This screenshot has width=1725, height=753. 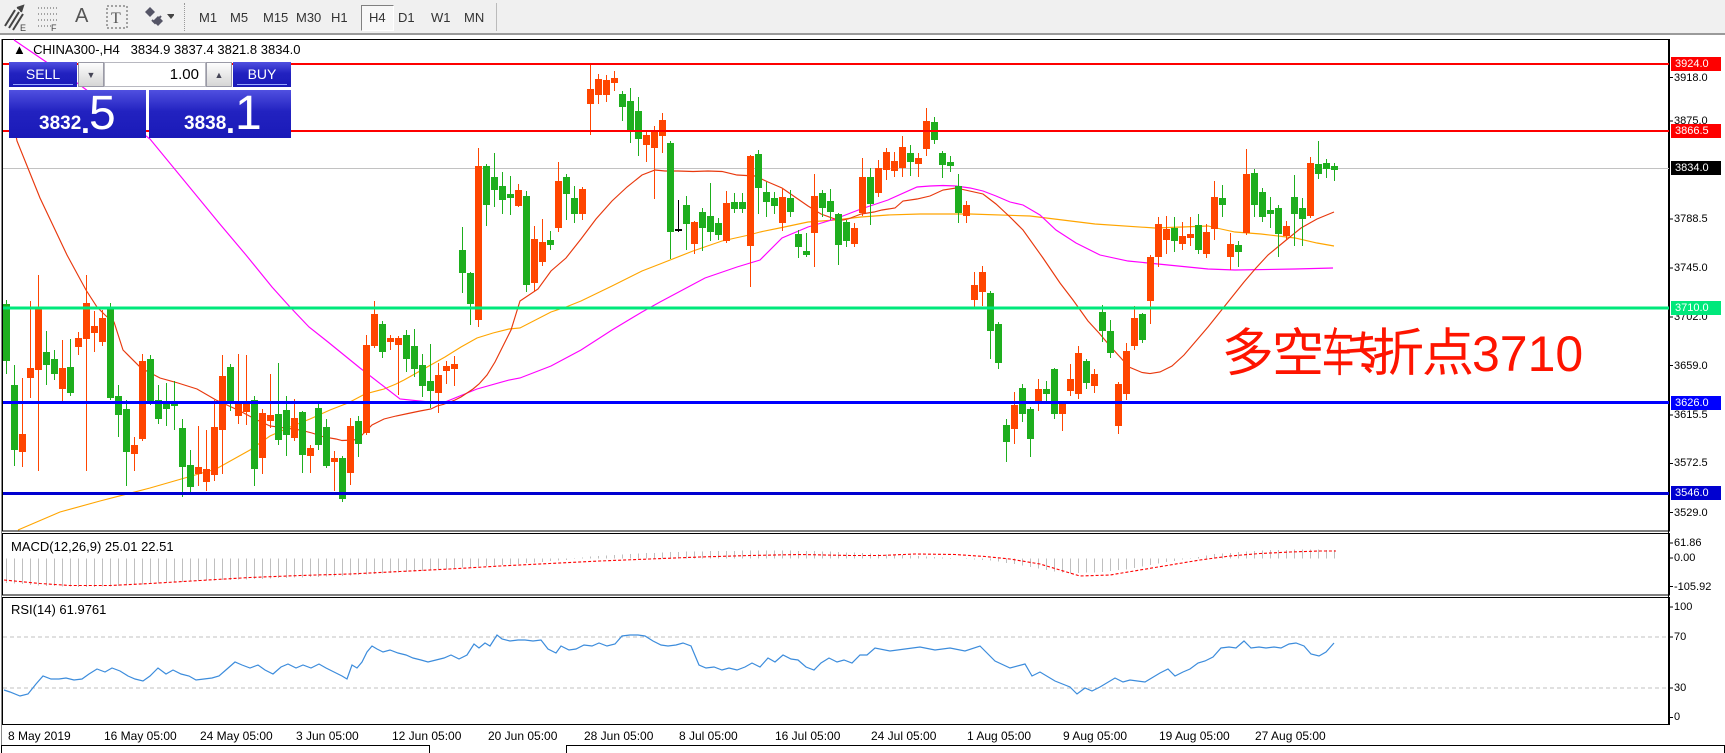 What do you see at coordinates (23, 27) in the screenshot?
I see `svg-text: E` at bounding box center [23, 27].